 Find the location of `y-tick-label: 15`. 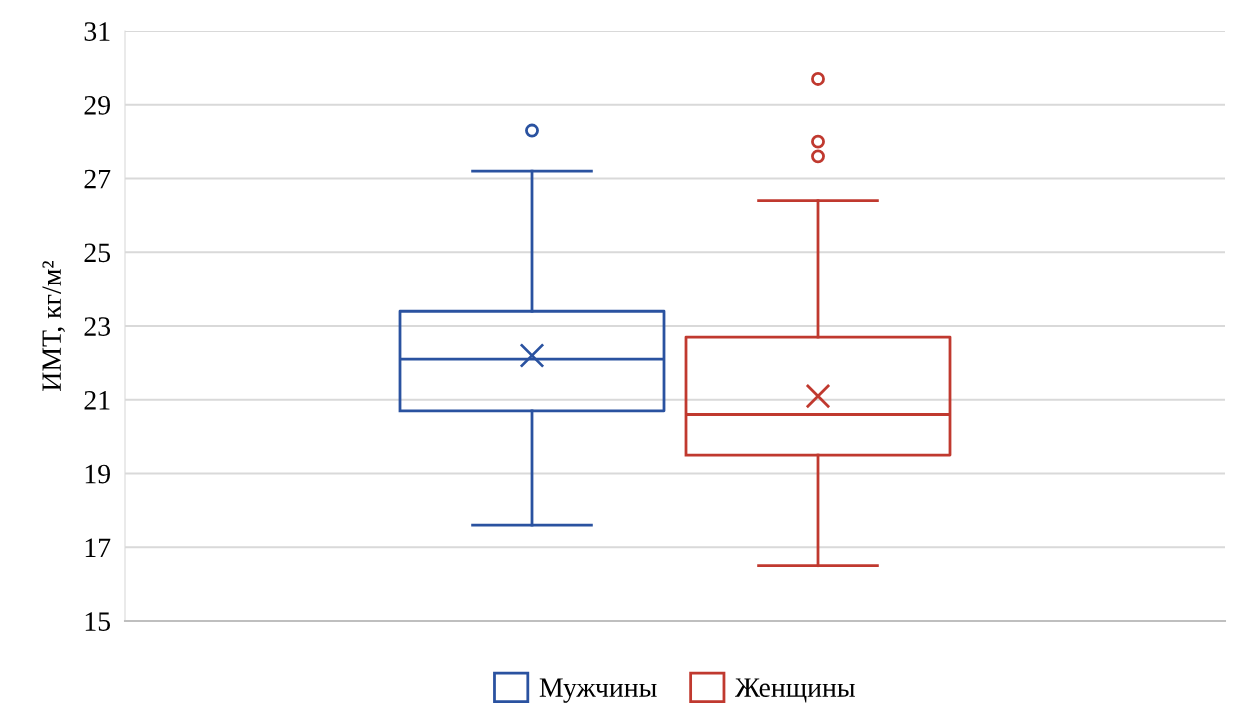

y-tick-label: 15 is located at coordinates (98, 621).